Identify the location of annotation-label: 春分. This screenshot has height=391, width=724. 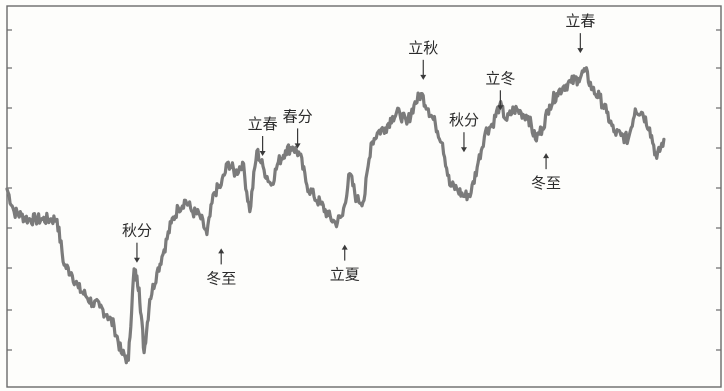
(298, 116).